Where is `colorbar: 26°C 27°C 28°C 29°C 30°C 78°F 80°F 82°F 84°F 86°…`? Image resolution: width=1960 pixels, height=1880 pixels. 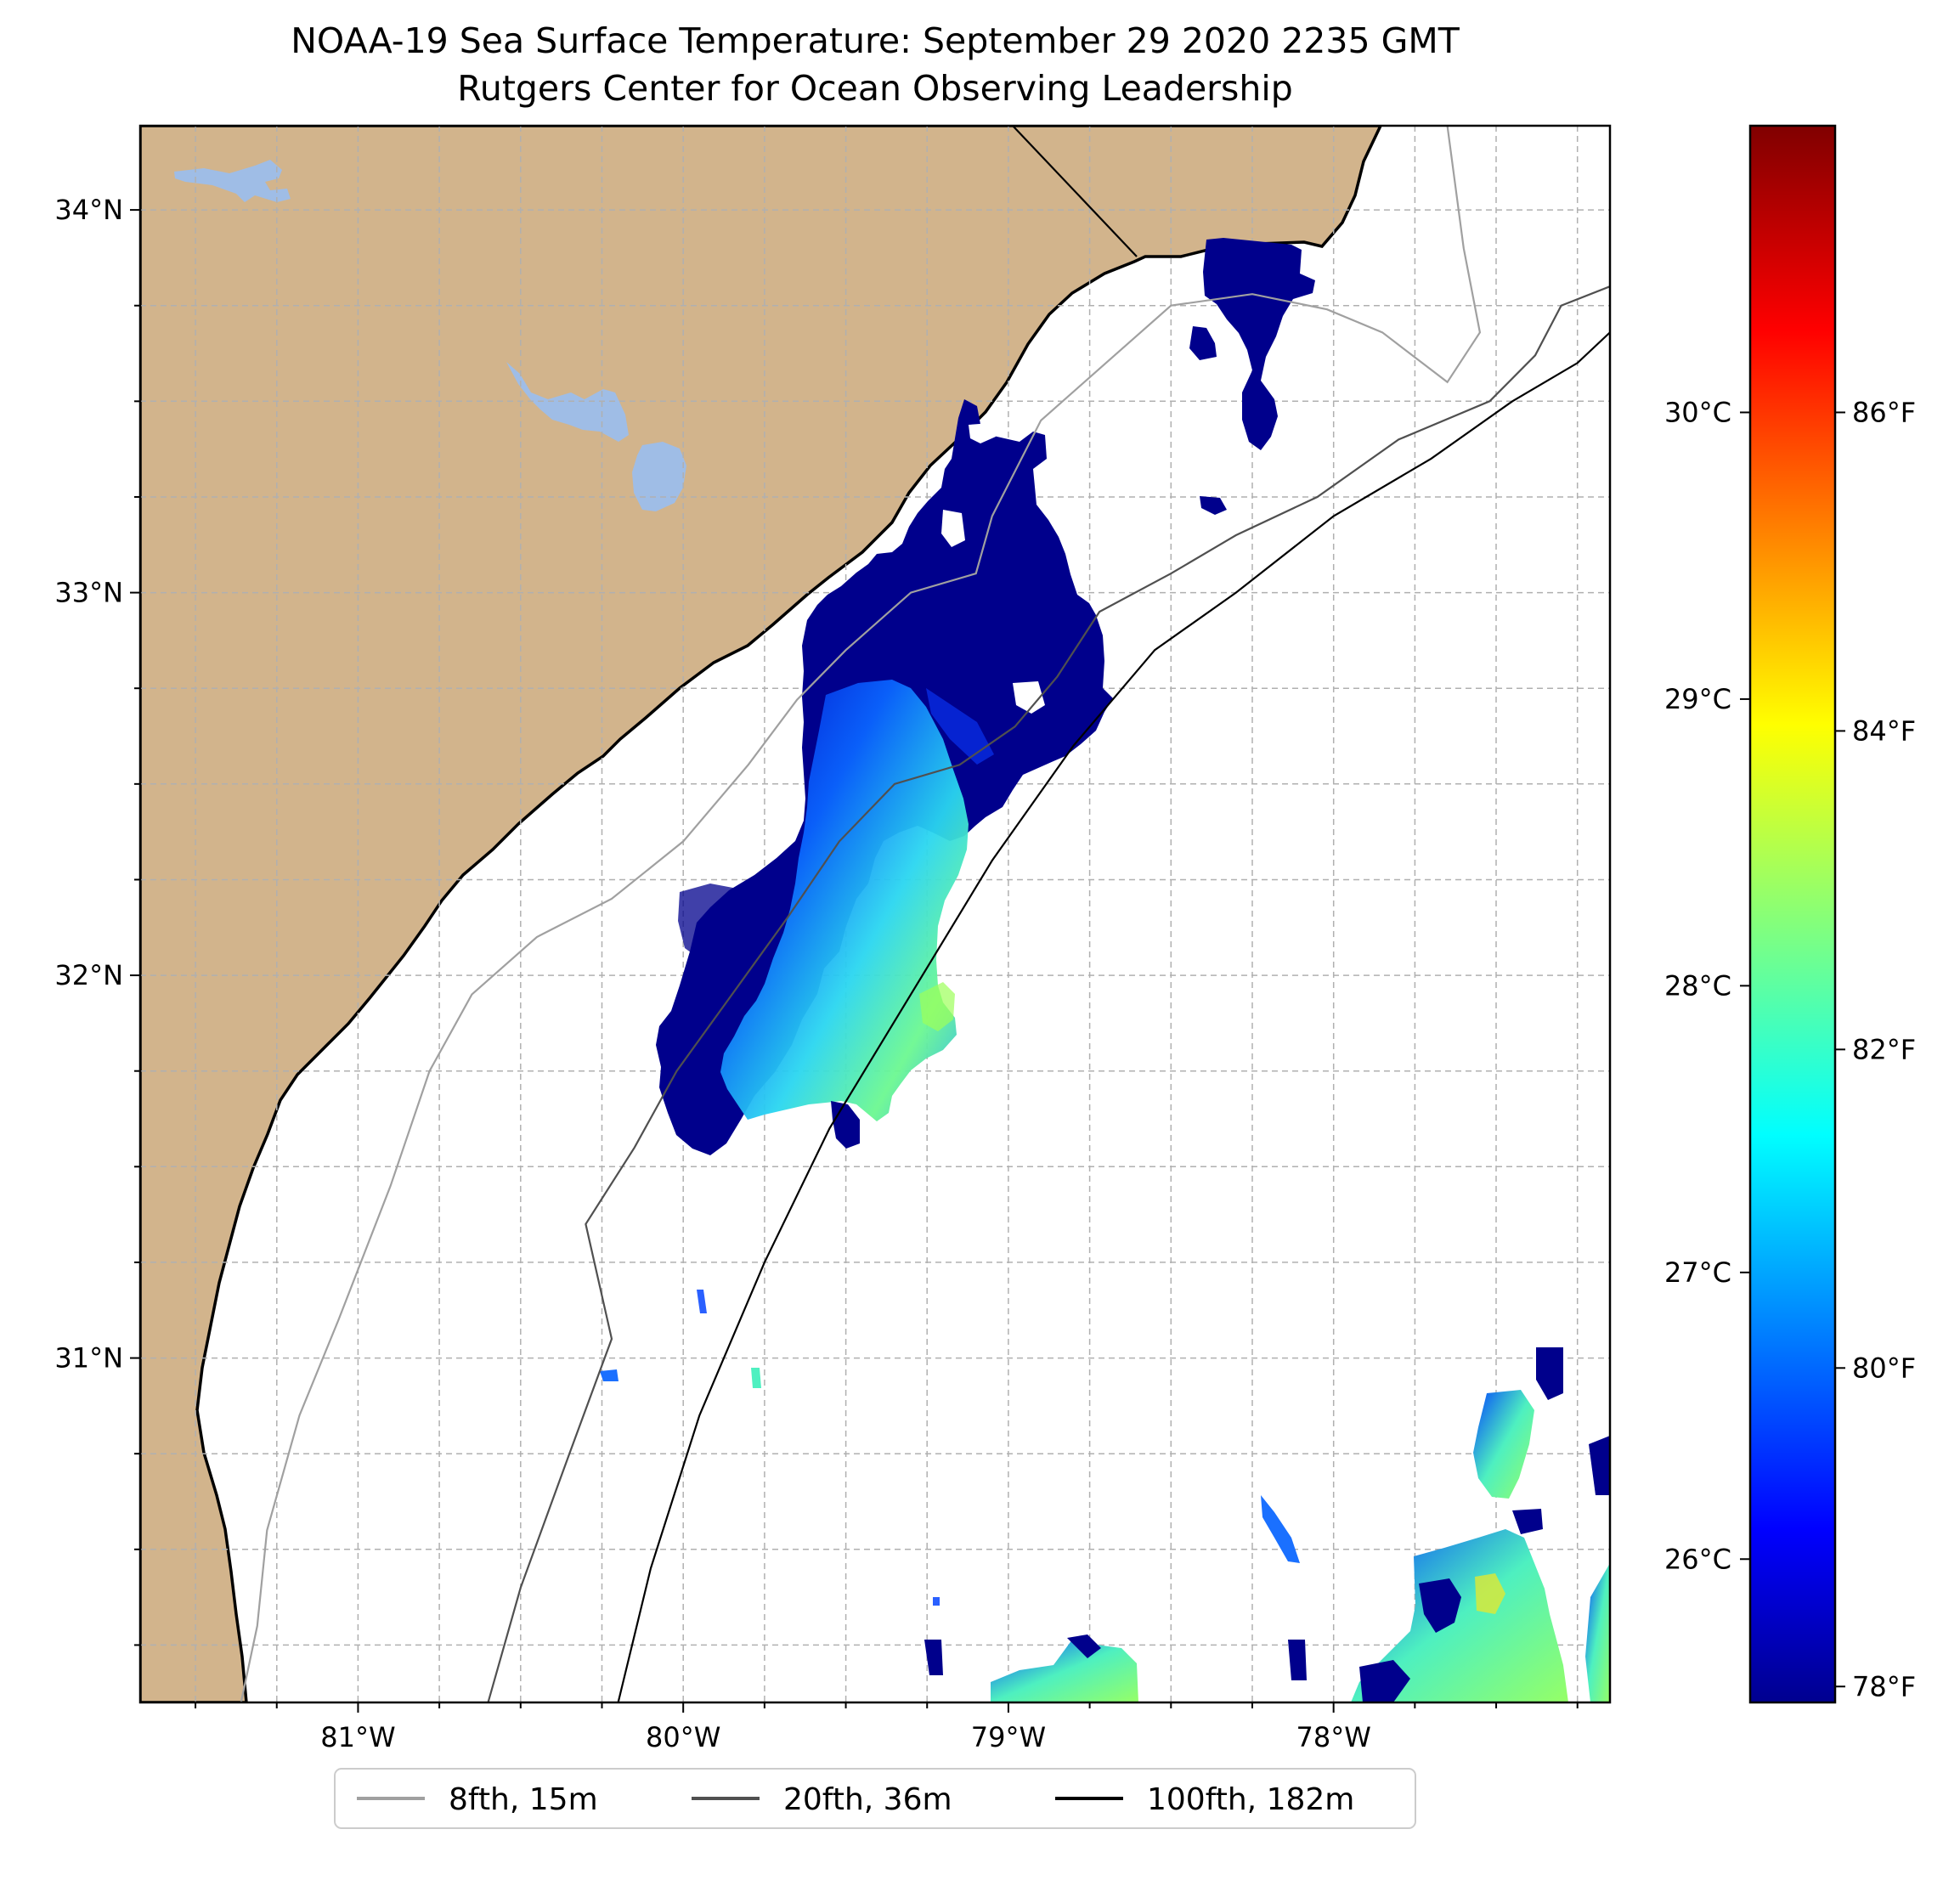
colorbar: 26°C 27°C 28°C 29°C 30°C 78°F 80°F 82°F 84°F 86°… is located at coordinates (1790, 914).